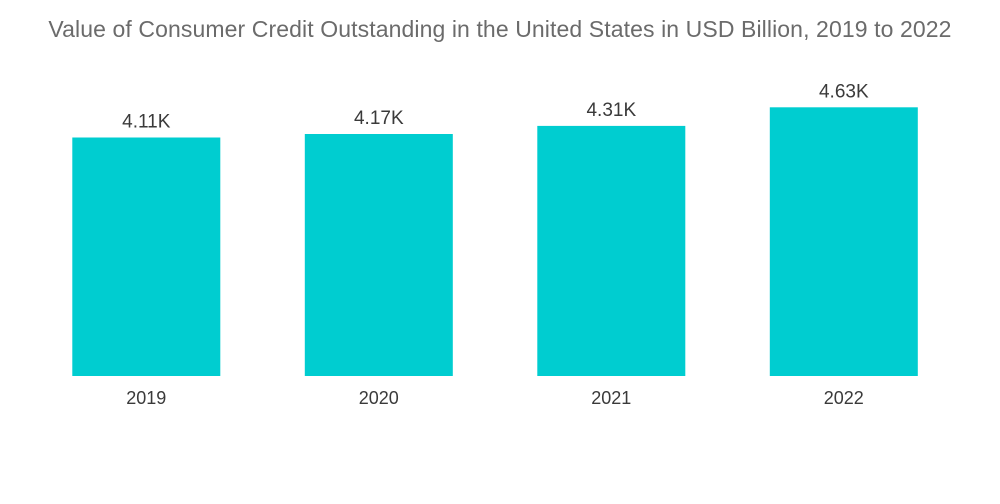  What do you see at coordinates (611, 251) in the screenshot?
I see `bar-2021` at bounding box center [611, 251].